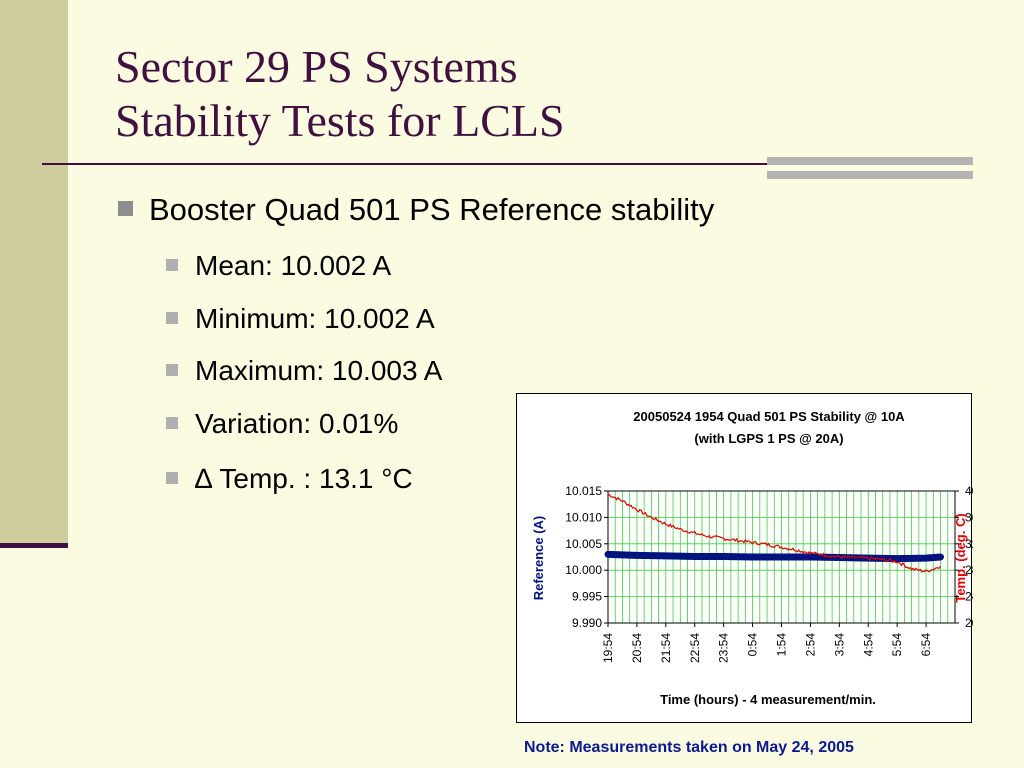 The height and width of the screenshot is (768, 1024). I want to click on x-tick-label: 19:54, so click(608, 648).